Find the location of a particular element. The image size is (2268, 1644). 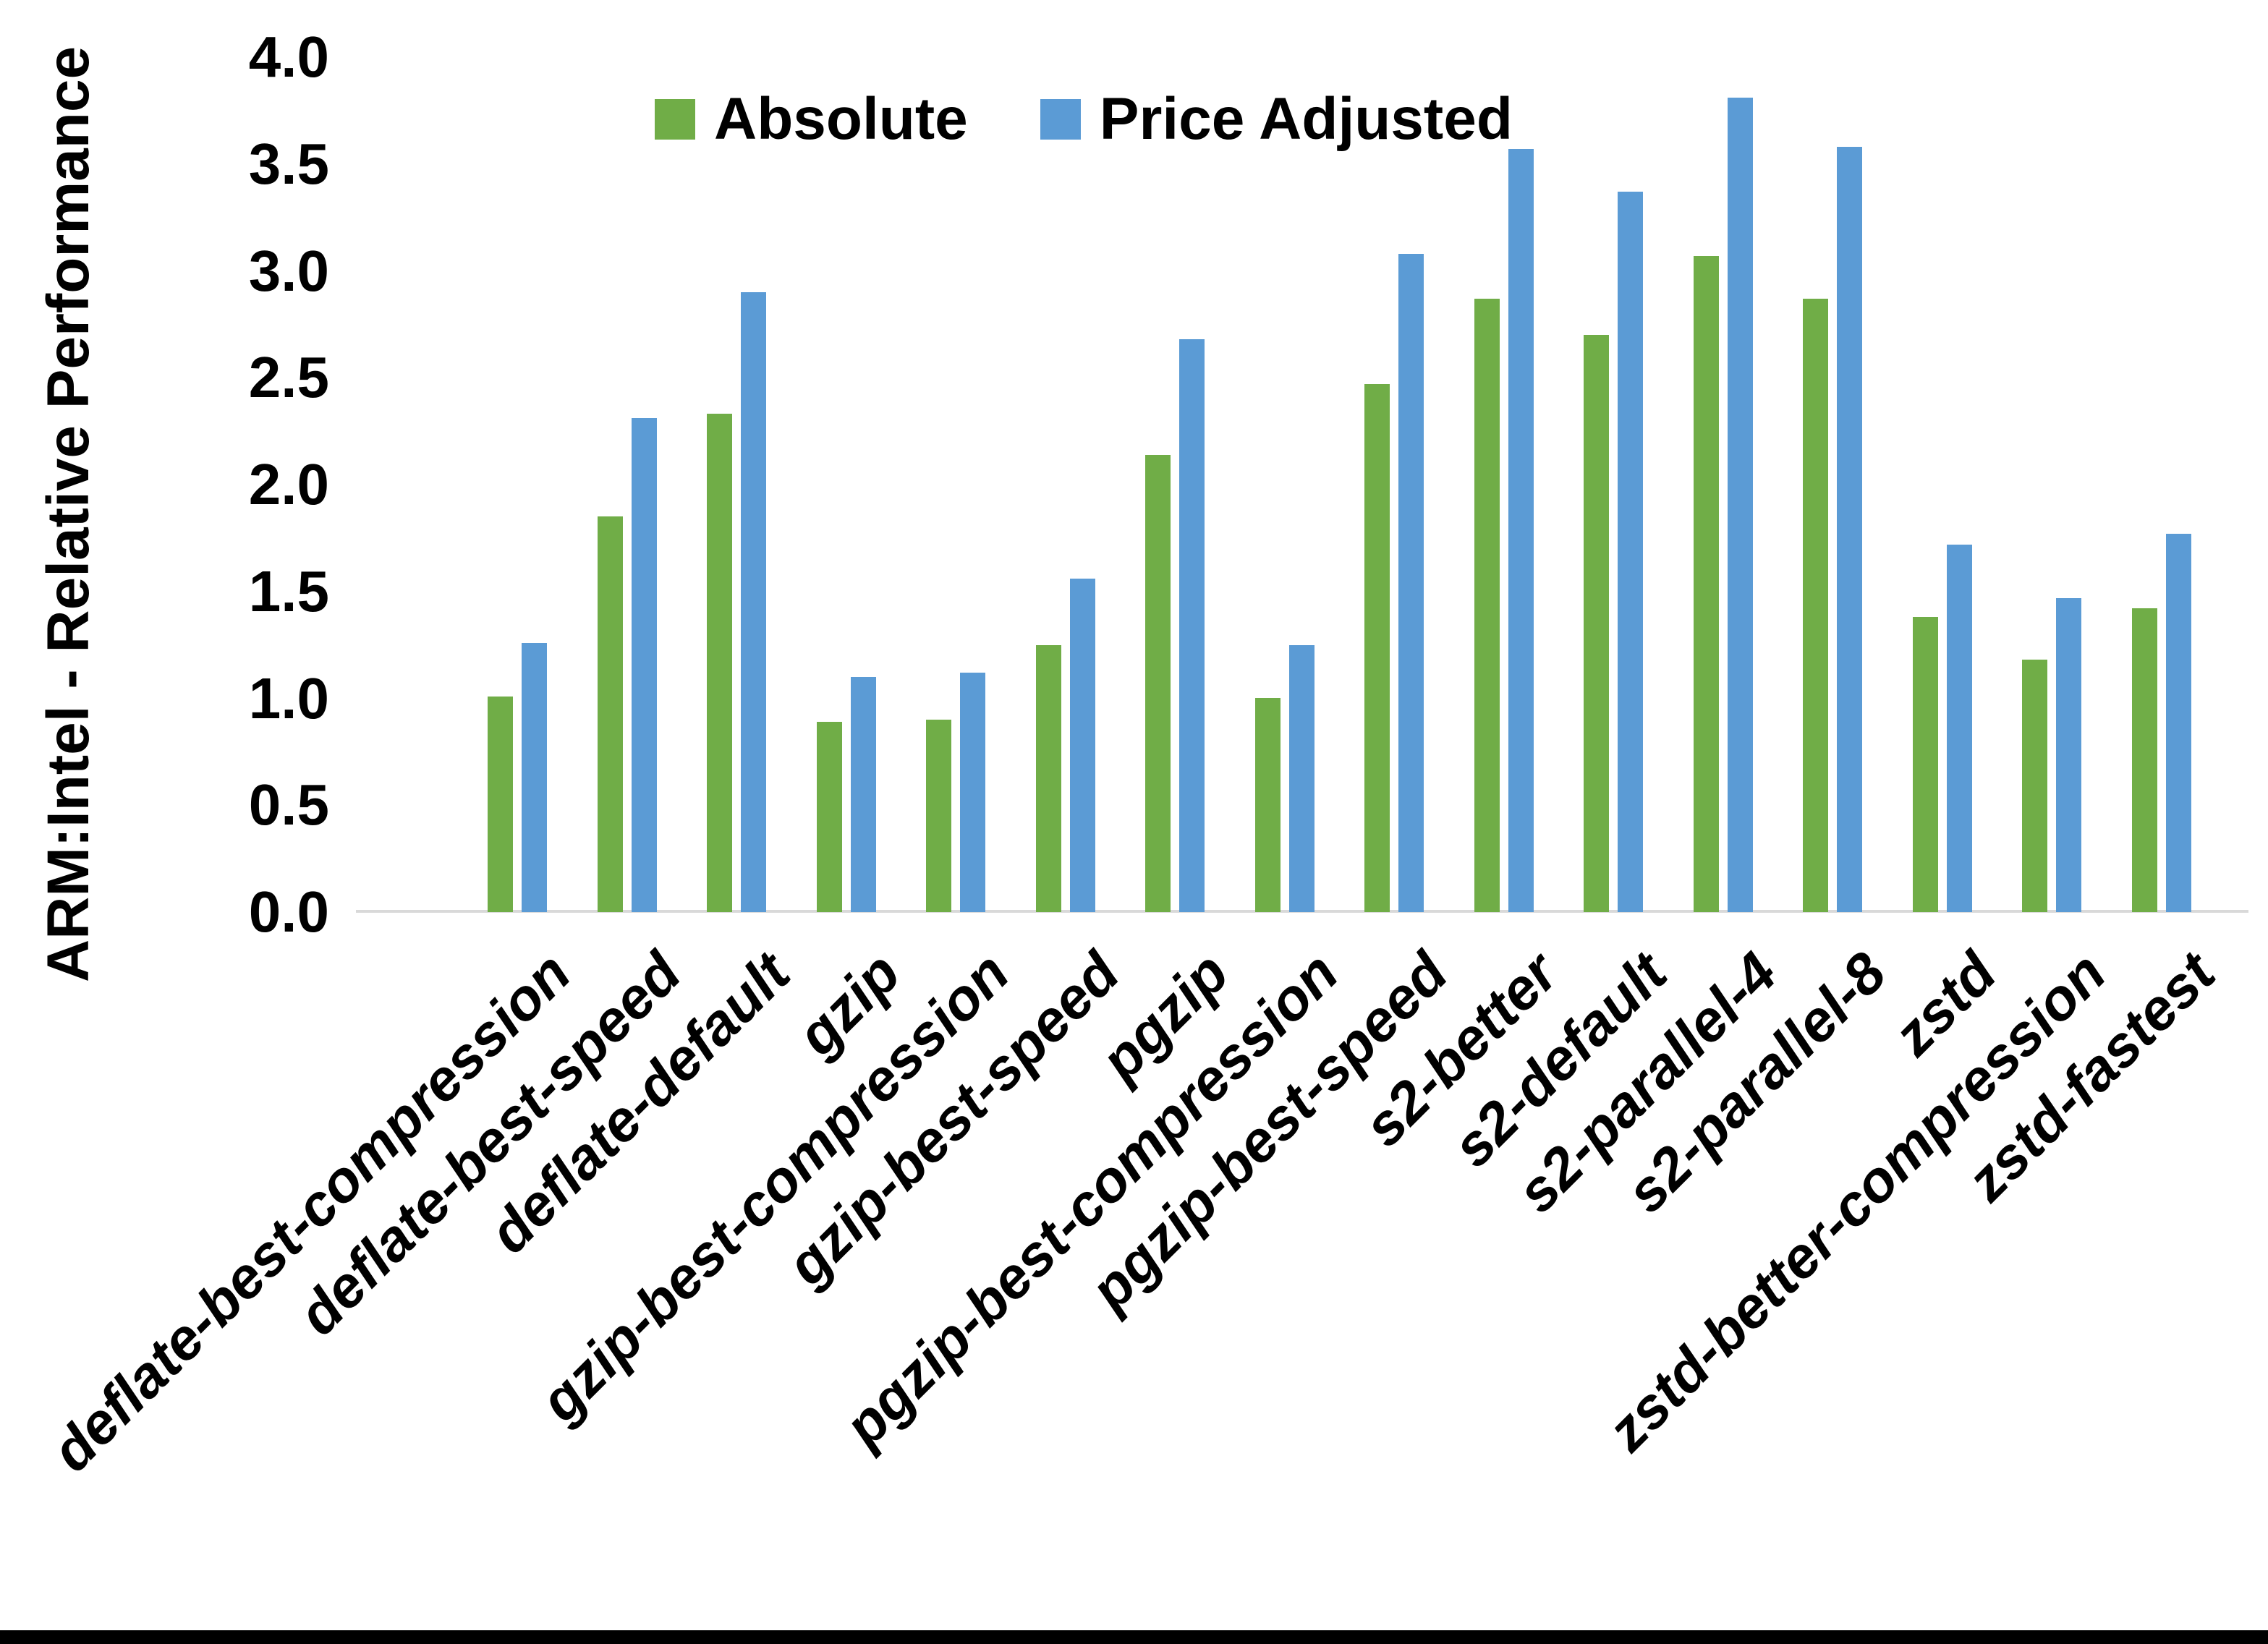

y-axis-tick-label: 1.0 is located at coordinates (288, 698).